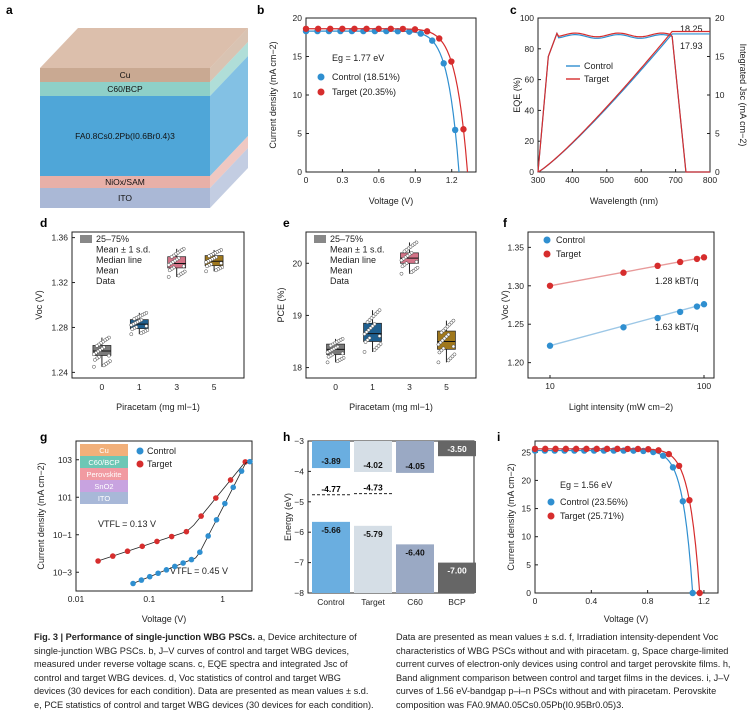  Describe the element at coordinates (691, 46) in the screenshot. I see `panel-c-annot-2: 17.93` at that location.